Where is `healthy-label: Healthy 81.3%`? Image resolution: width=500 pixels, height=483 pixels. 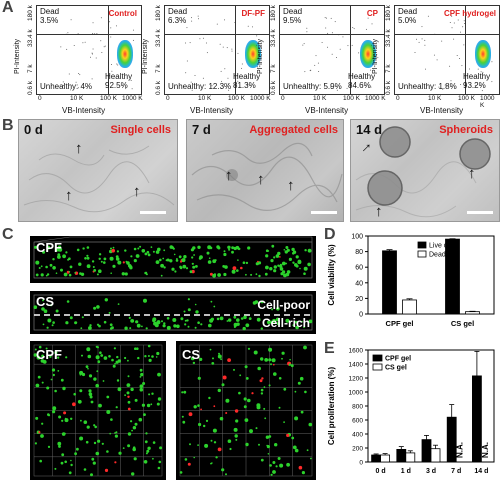
healthy-label: Healthy 81.3% is located at coordinates (247, 81).